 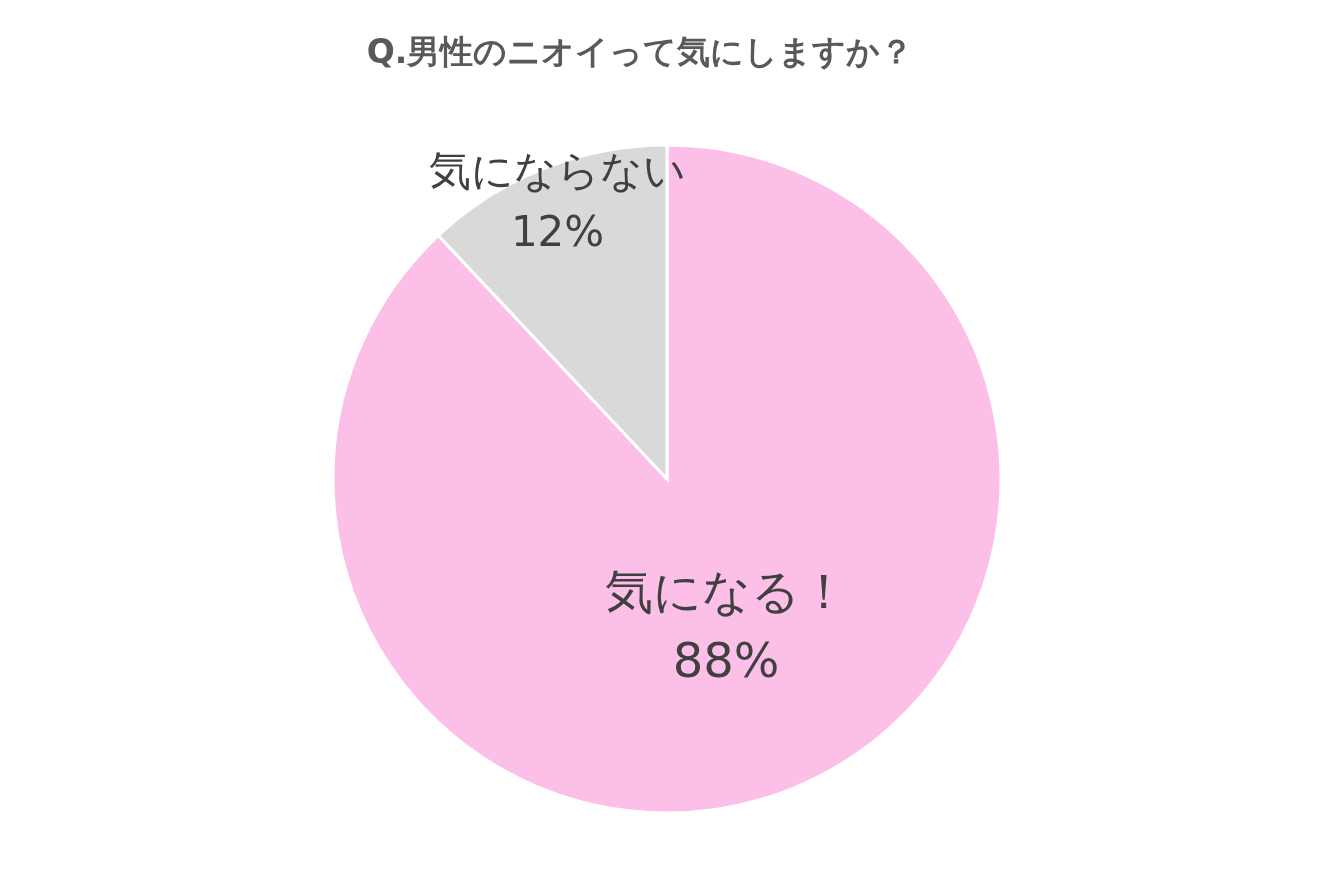 What do you see at coordinates (558, 171) in the screenshot?
I see `slice-label: 気にならない` at bounding box center [558, 171].